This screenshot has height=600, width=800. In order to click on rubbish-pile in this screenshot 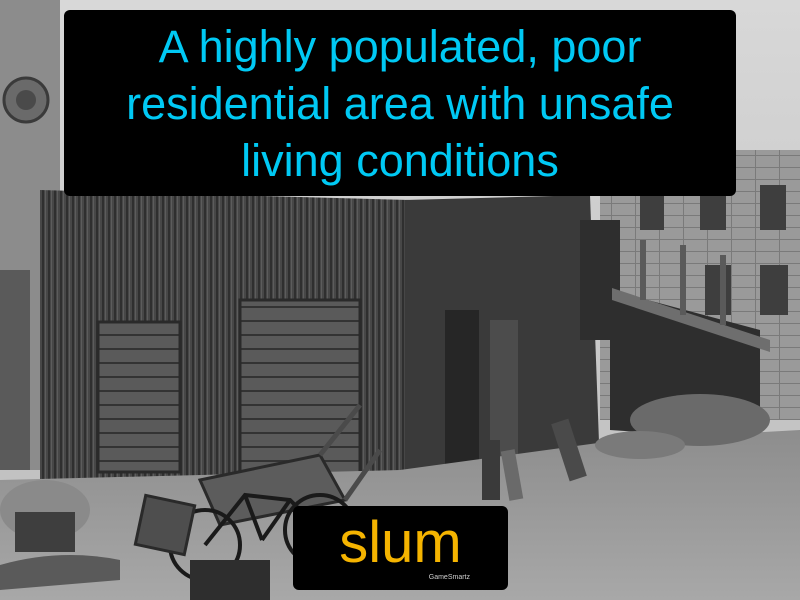, I will do `click(700, 420)`.